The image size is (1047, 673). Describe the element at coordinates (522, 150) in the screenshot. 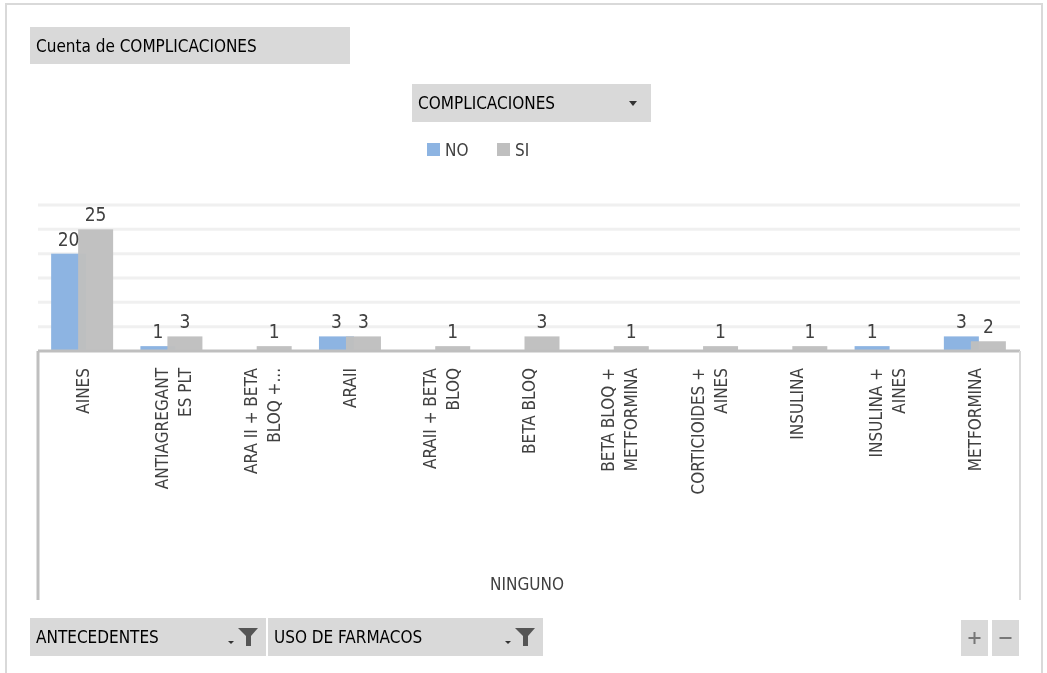

I see `legend-label: SI` at that location.